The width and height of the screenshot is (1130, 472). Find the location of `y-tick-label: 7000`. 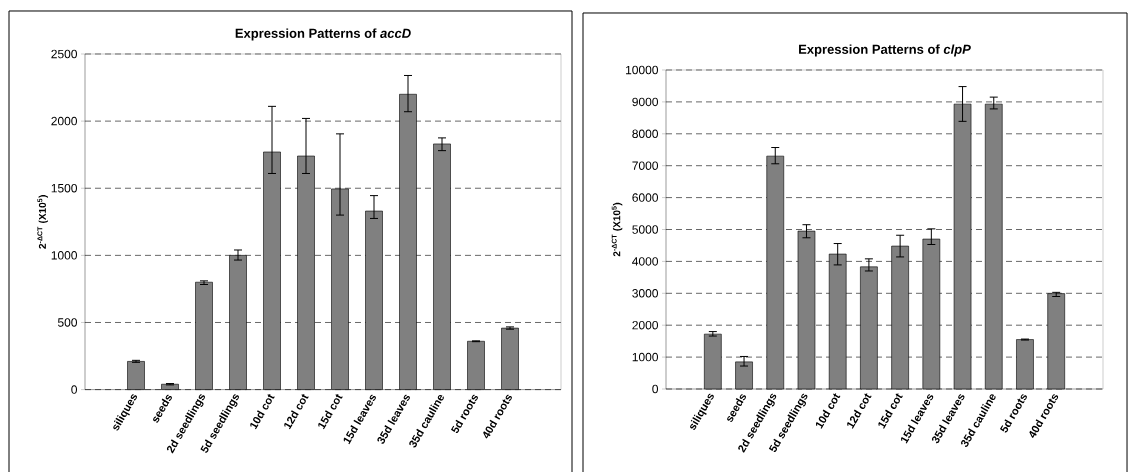

y-tick-label: 7000 is located at coordinates (645, 165).